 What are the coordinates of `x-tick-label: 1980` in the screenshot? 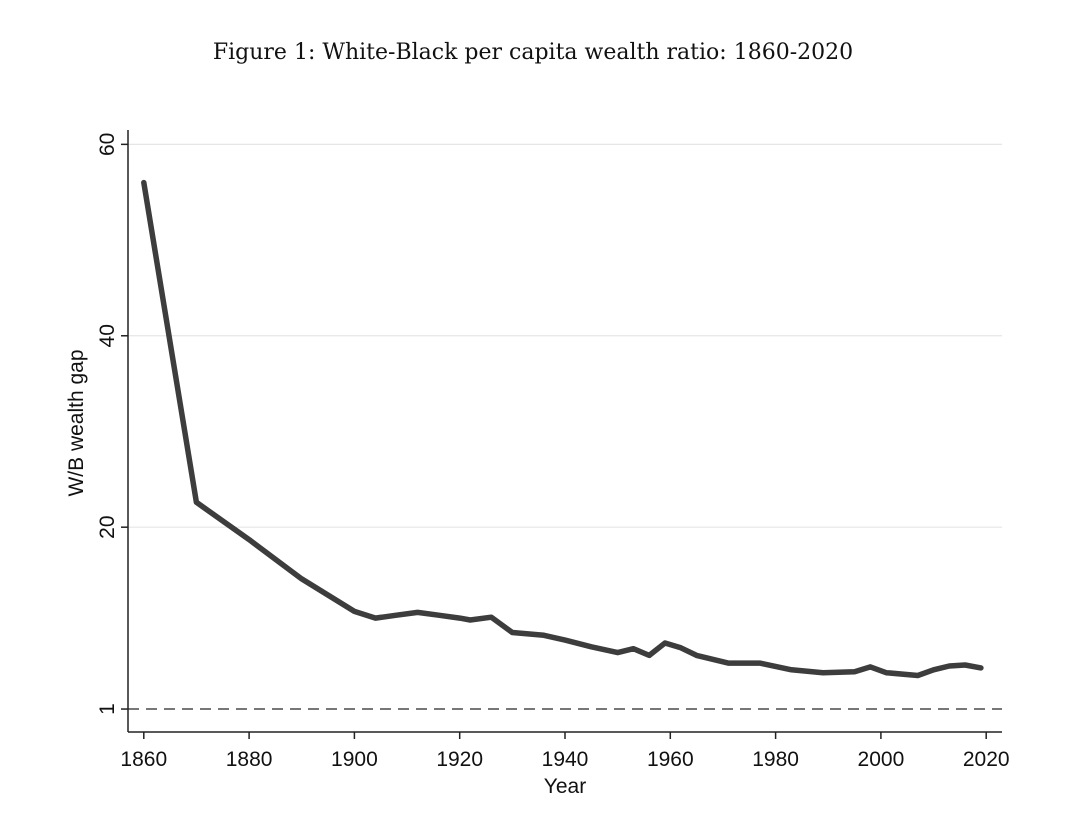 It's located at (775, 759).